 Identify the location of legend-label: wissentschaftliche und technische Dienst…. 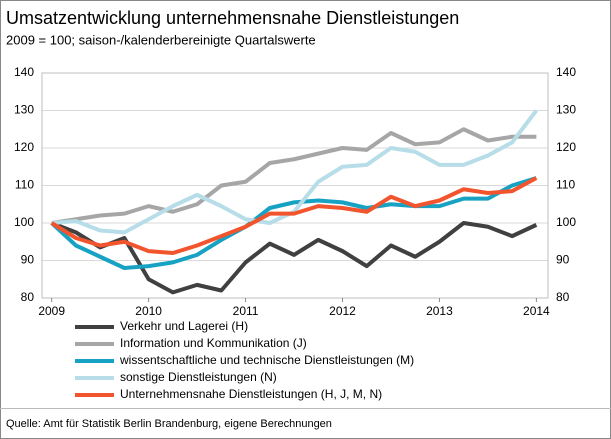
(266, 360).